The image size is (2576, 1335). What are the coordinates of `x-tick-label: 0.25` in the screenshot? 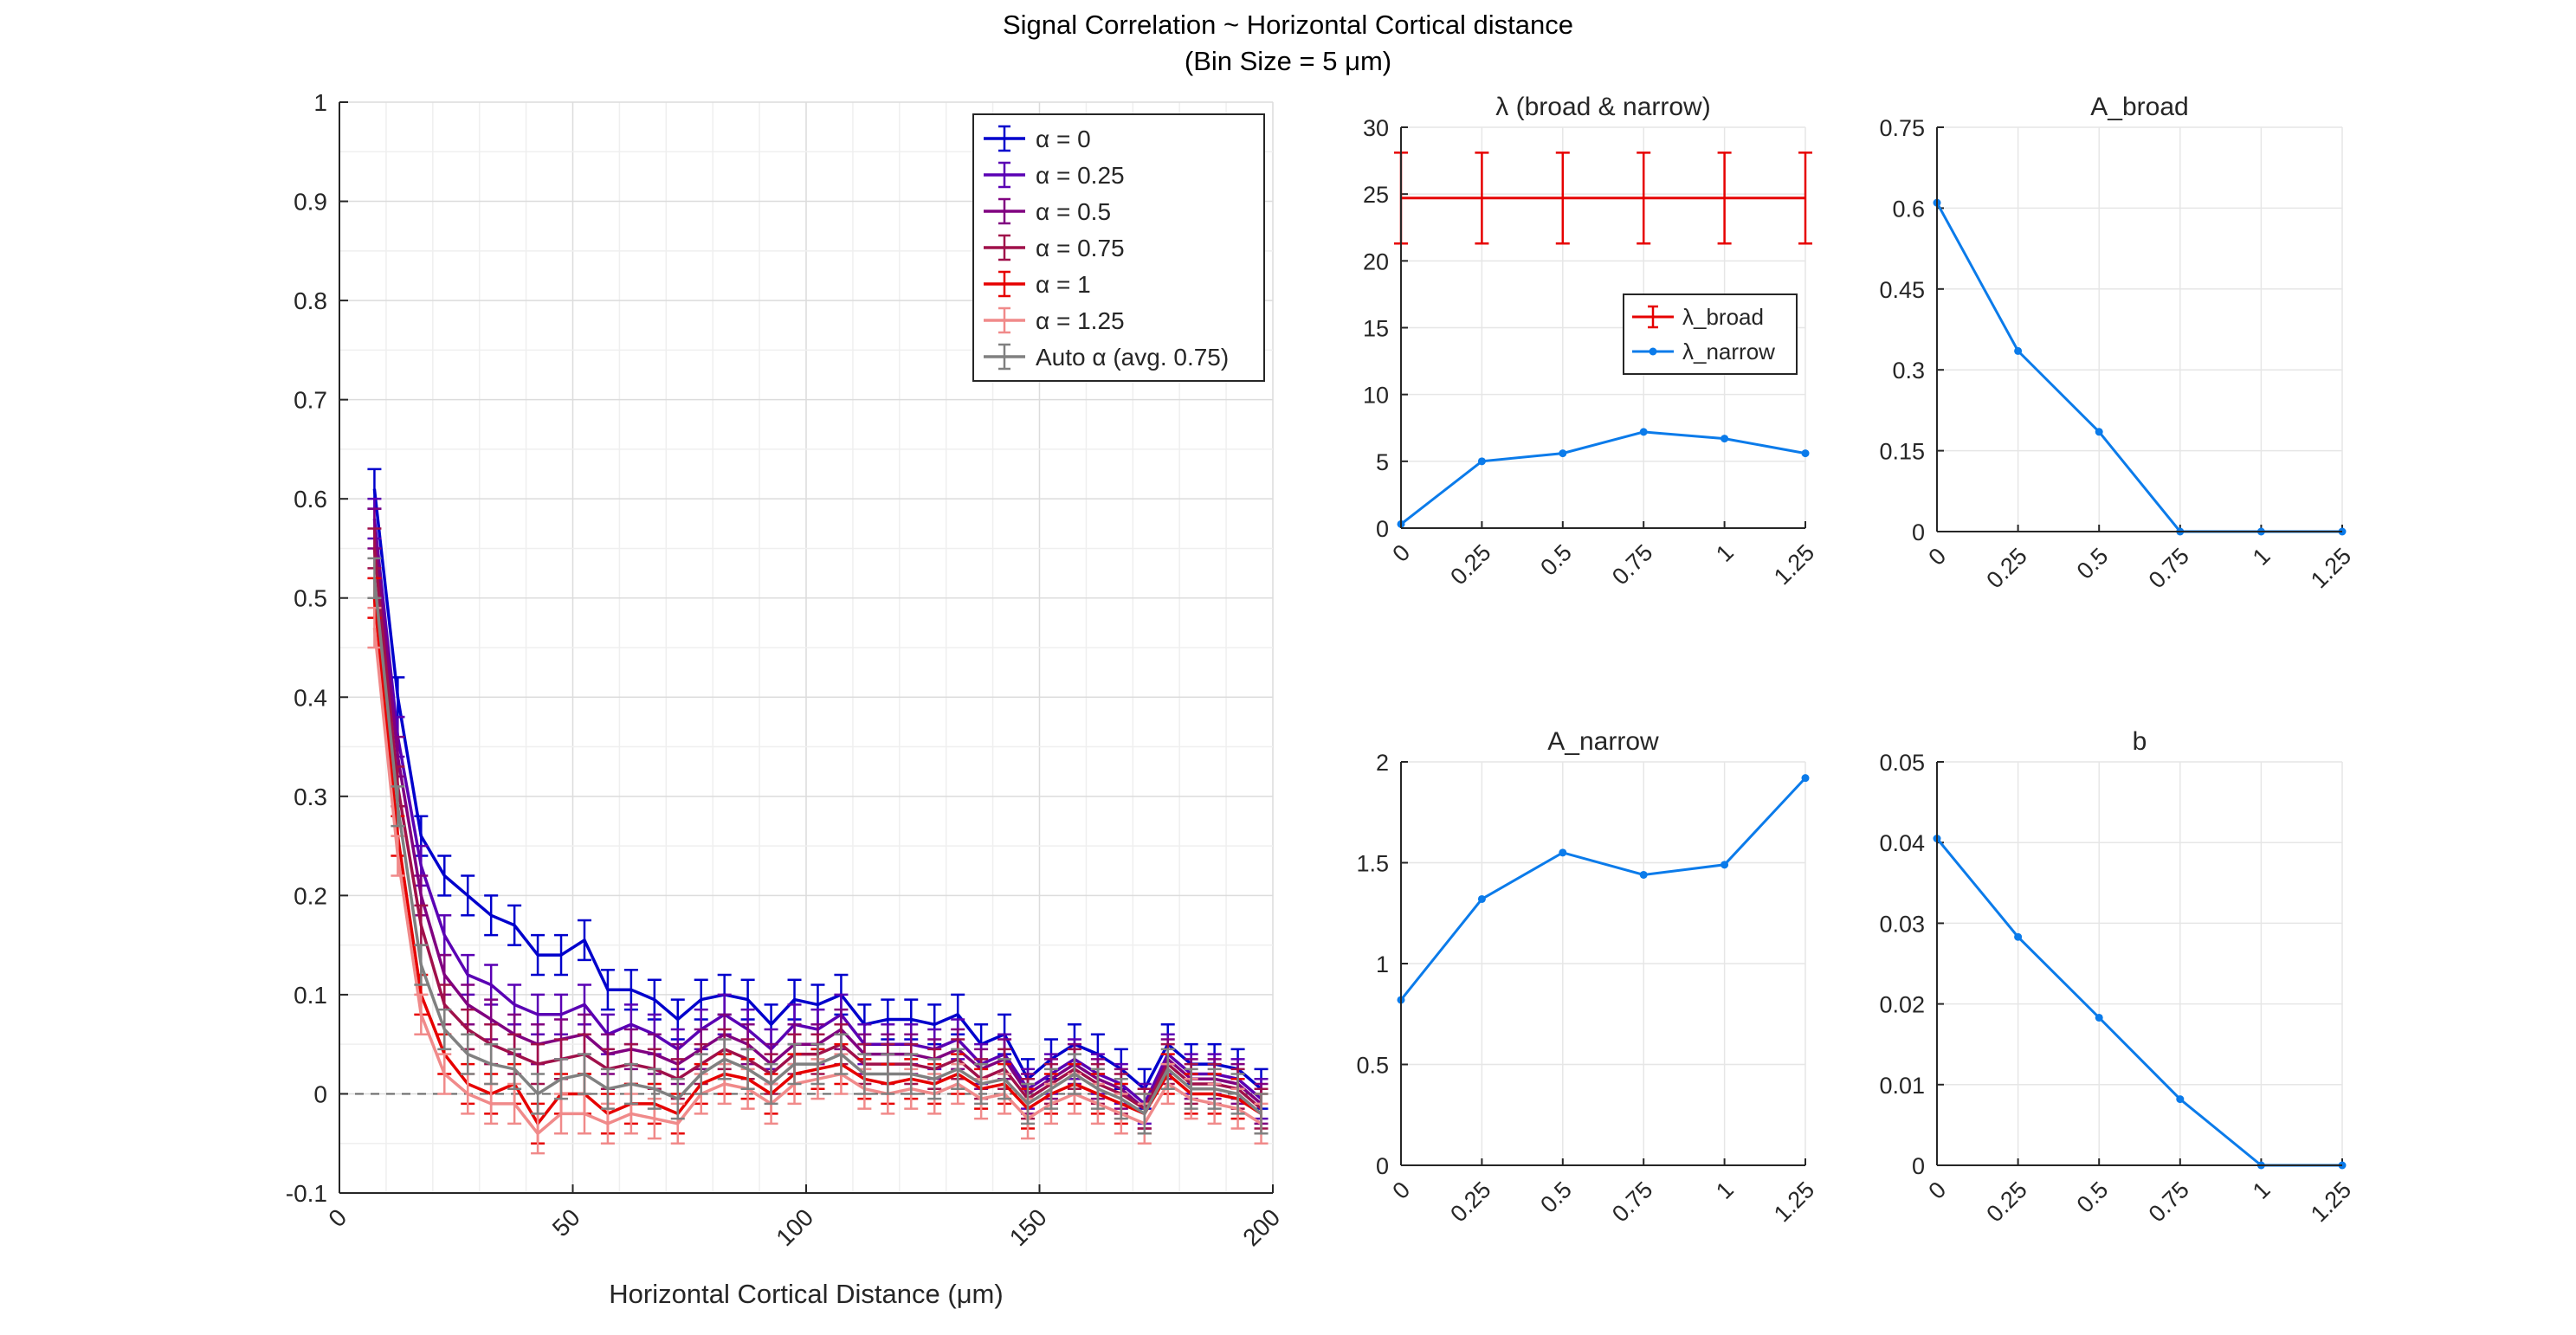 It's located at (2006, 1202).